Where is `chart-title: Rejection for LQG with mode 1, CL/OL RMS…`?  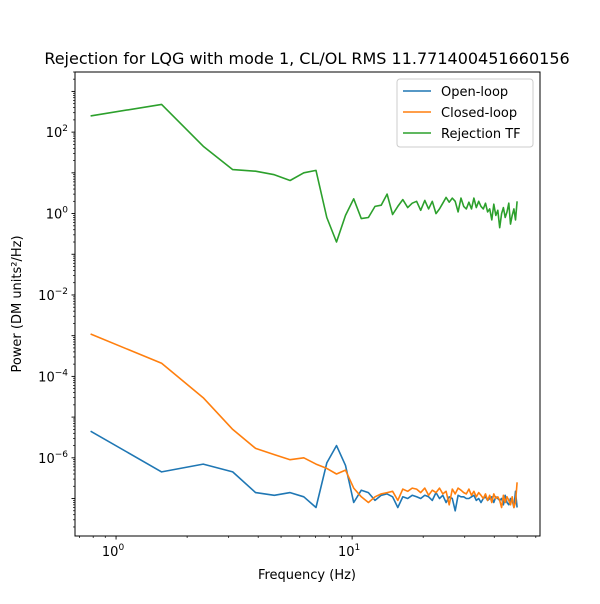 chart-title: Rejection for LQG with mode 1, CL/OL RMS… is located at coordinates (306, 58).